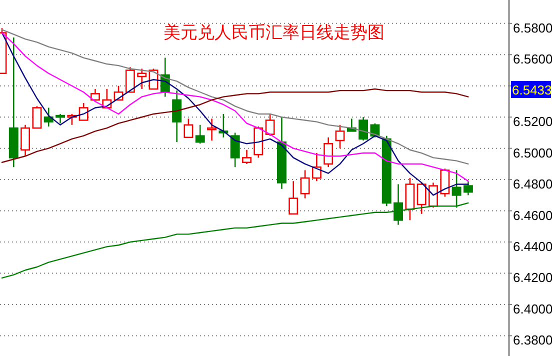 The image size is (552, 356). I want to click on y-tick-label: 6.4400, so click(532, 246).